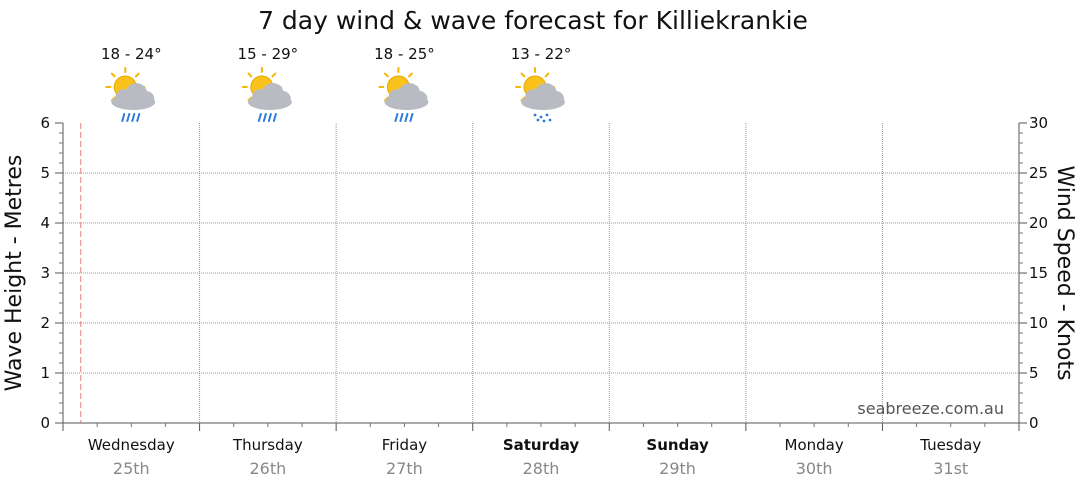 This screenshot has width=1080, height=490. What do you see at coordinates (1038, 323) in the screenshot?
I see `right-tick-label: 10` at bounding box center [1038, 323].